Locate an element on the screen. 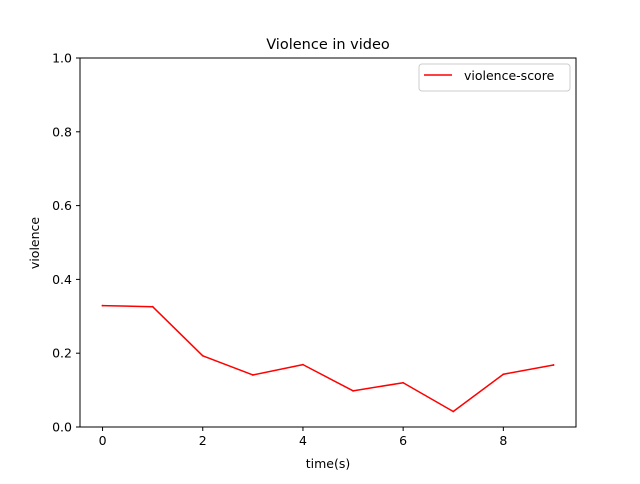  legend-label-violence-score: violence-score is located at coordinates (509, 75).